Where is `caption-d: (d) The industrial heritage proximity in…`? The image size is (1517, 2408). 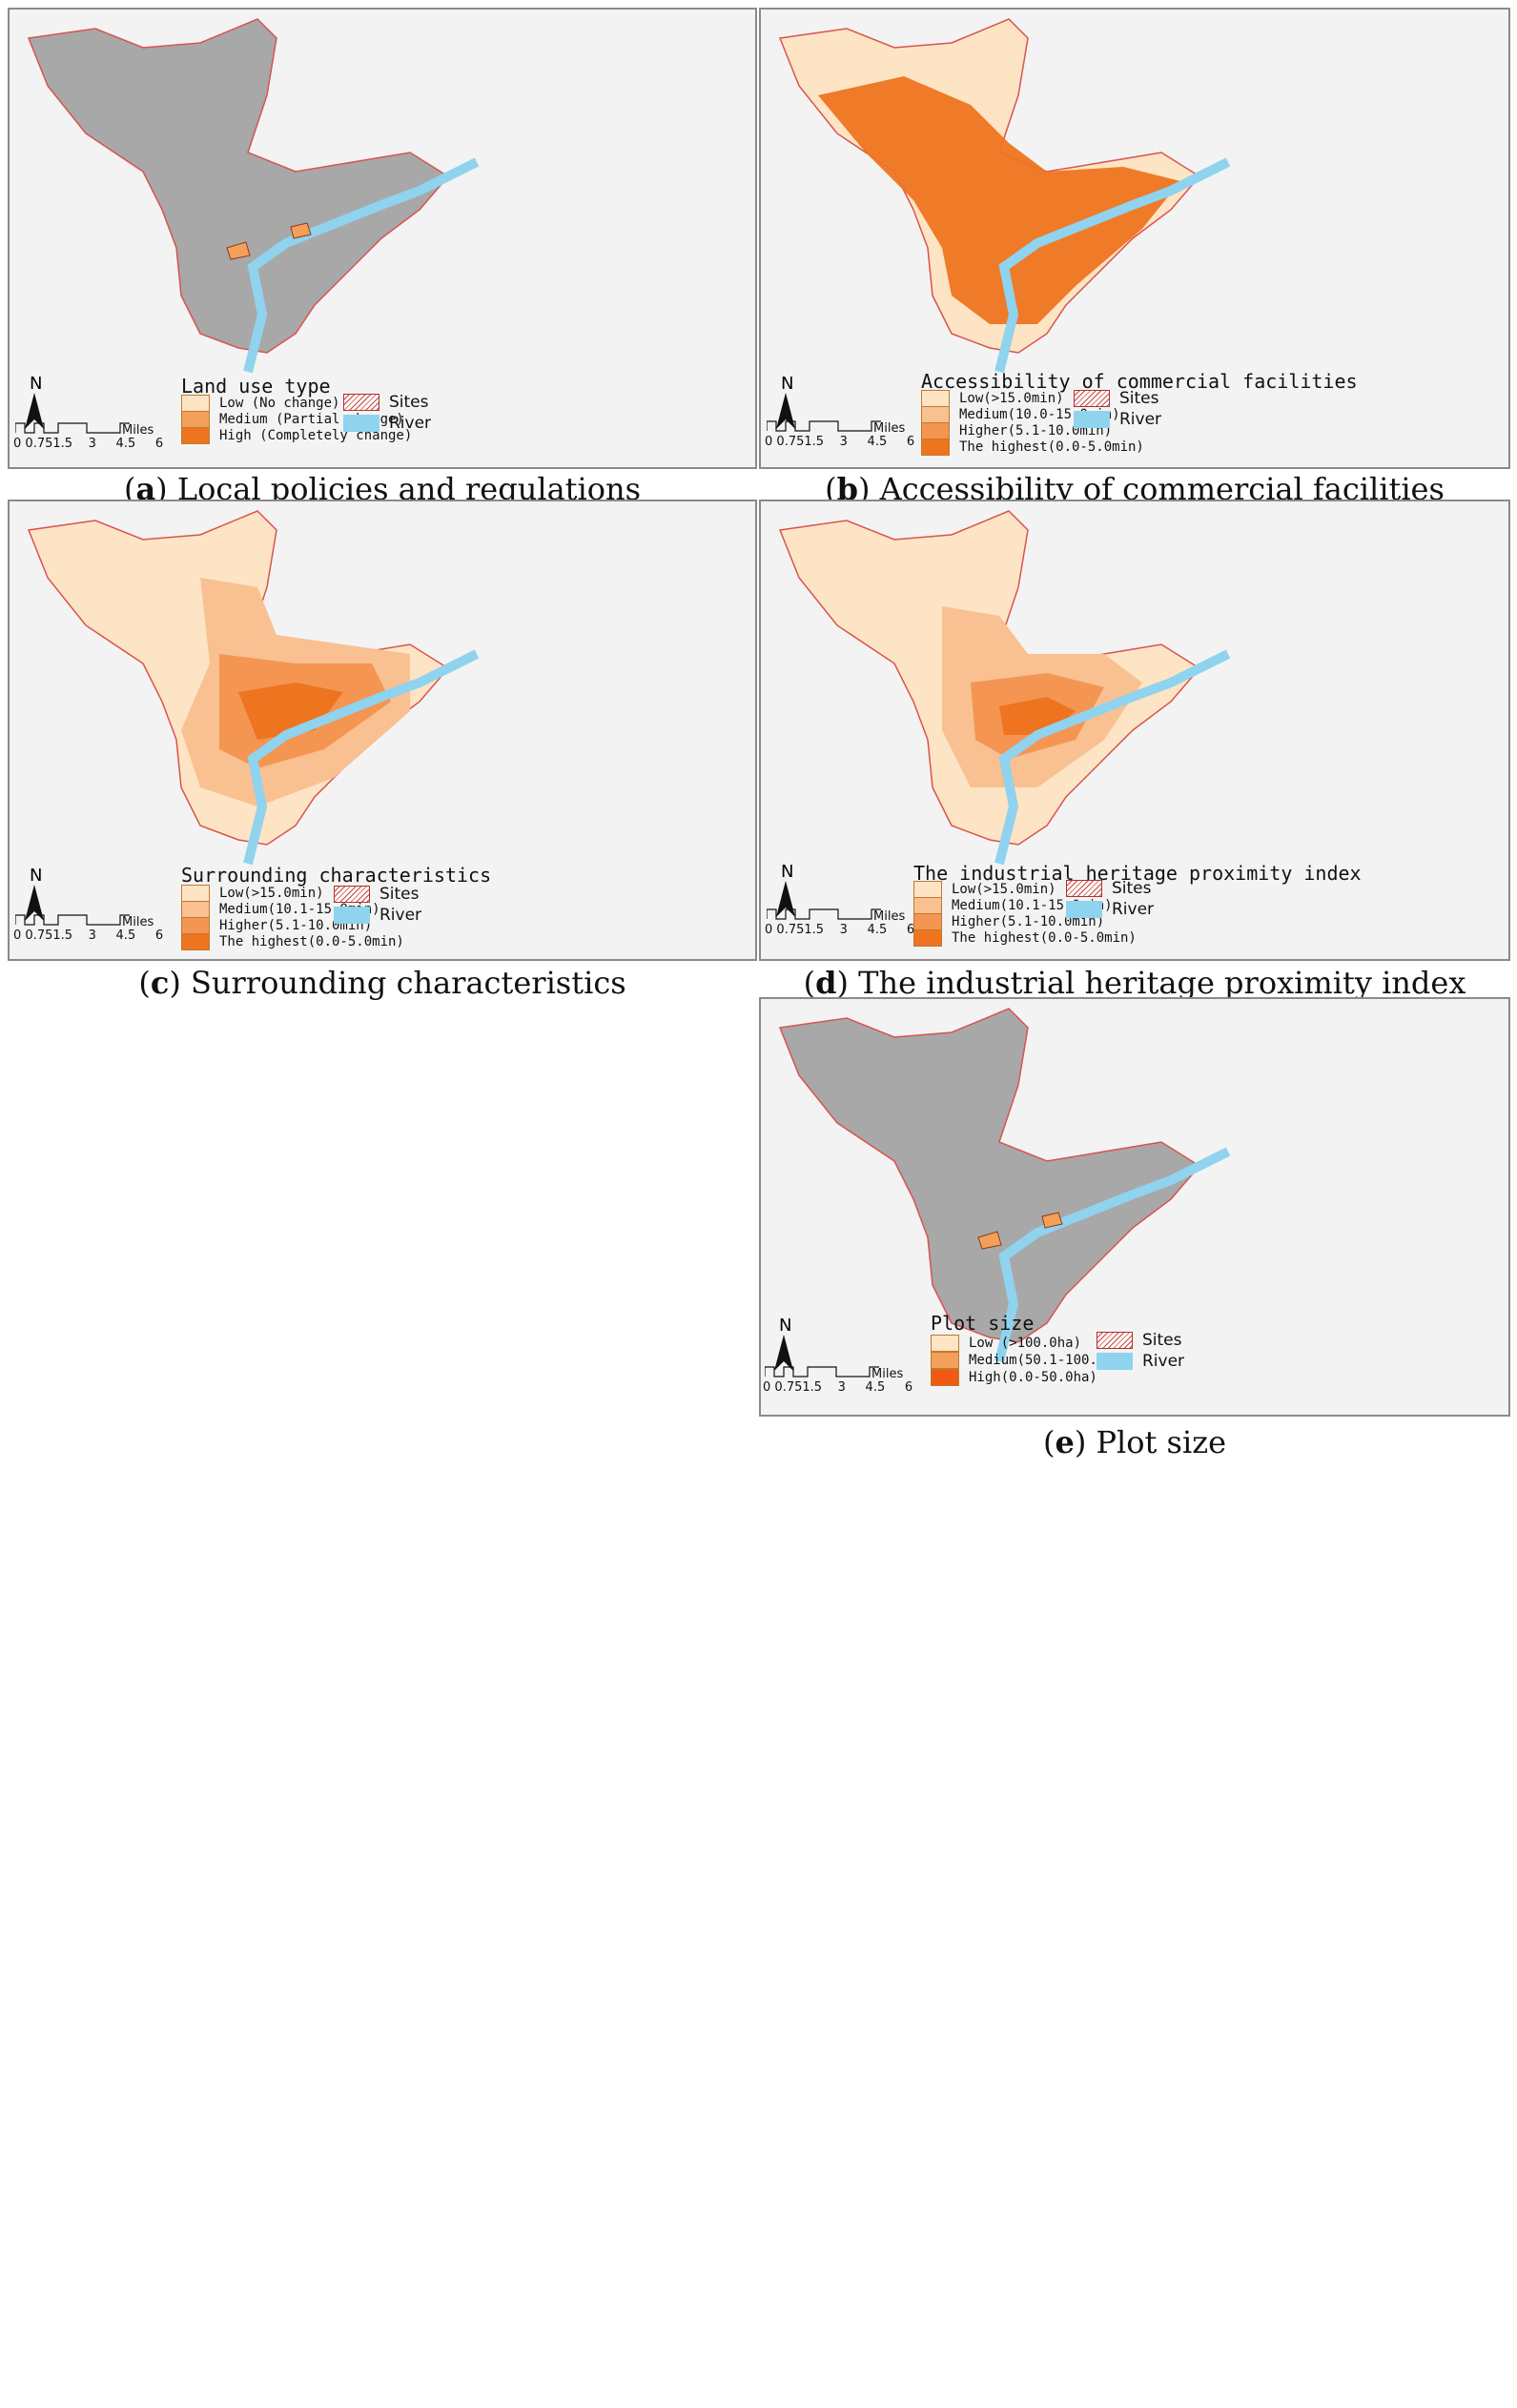 caption-d: (d) The industrial heritage proximity in… is located at coordinates (1135, 983).